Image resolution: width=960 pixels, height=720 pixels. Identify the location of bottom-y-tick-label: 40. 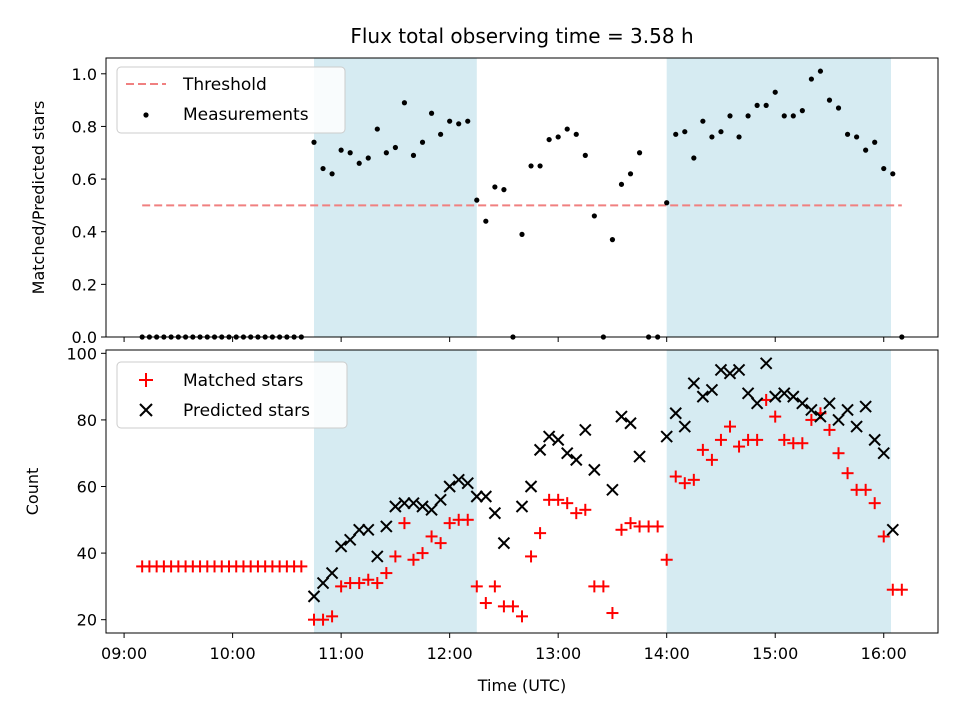
(87, 553).